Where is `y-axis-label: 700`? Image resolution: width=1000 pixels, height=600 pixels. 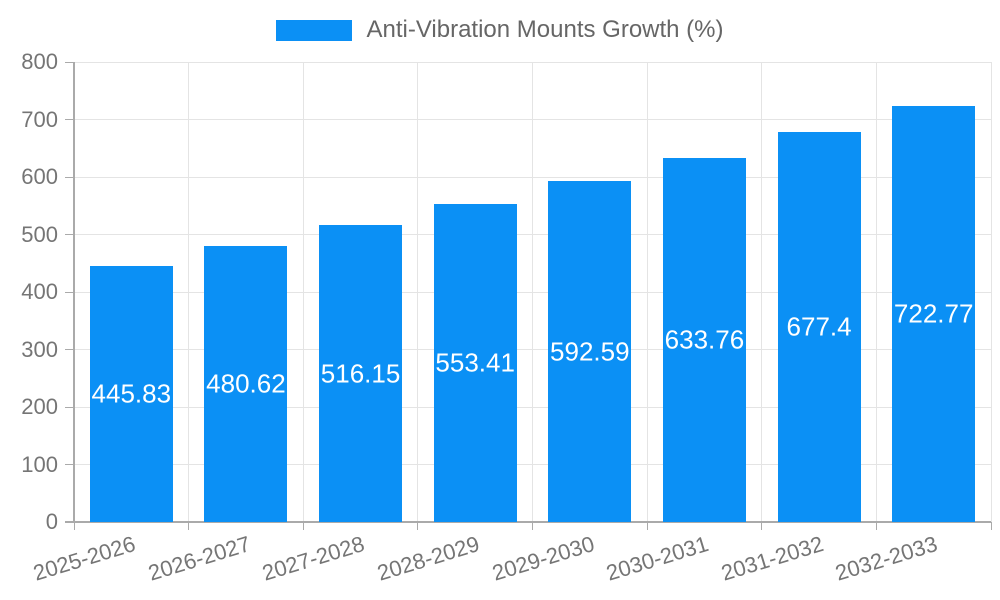
y-axis-label: 700 is located at coordinates (39, 119).